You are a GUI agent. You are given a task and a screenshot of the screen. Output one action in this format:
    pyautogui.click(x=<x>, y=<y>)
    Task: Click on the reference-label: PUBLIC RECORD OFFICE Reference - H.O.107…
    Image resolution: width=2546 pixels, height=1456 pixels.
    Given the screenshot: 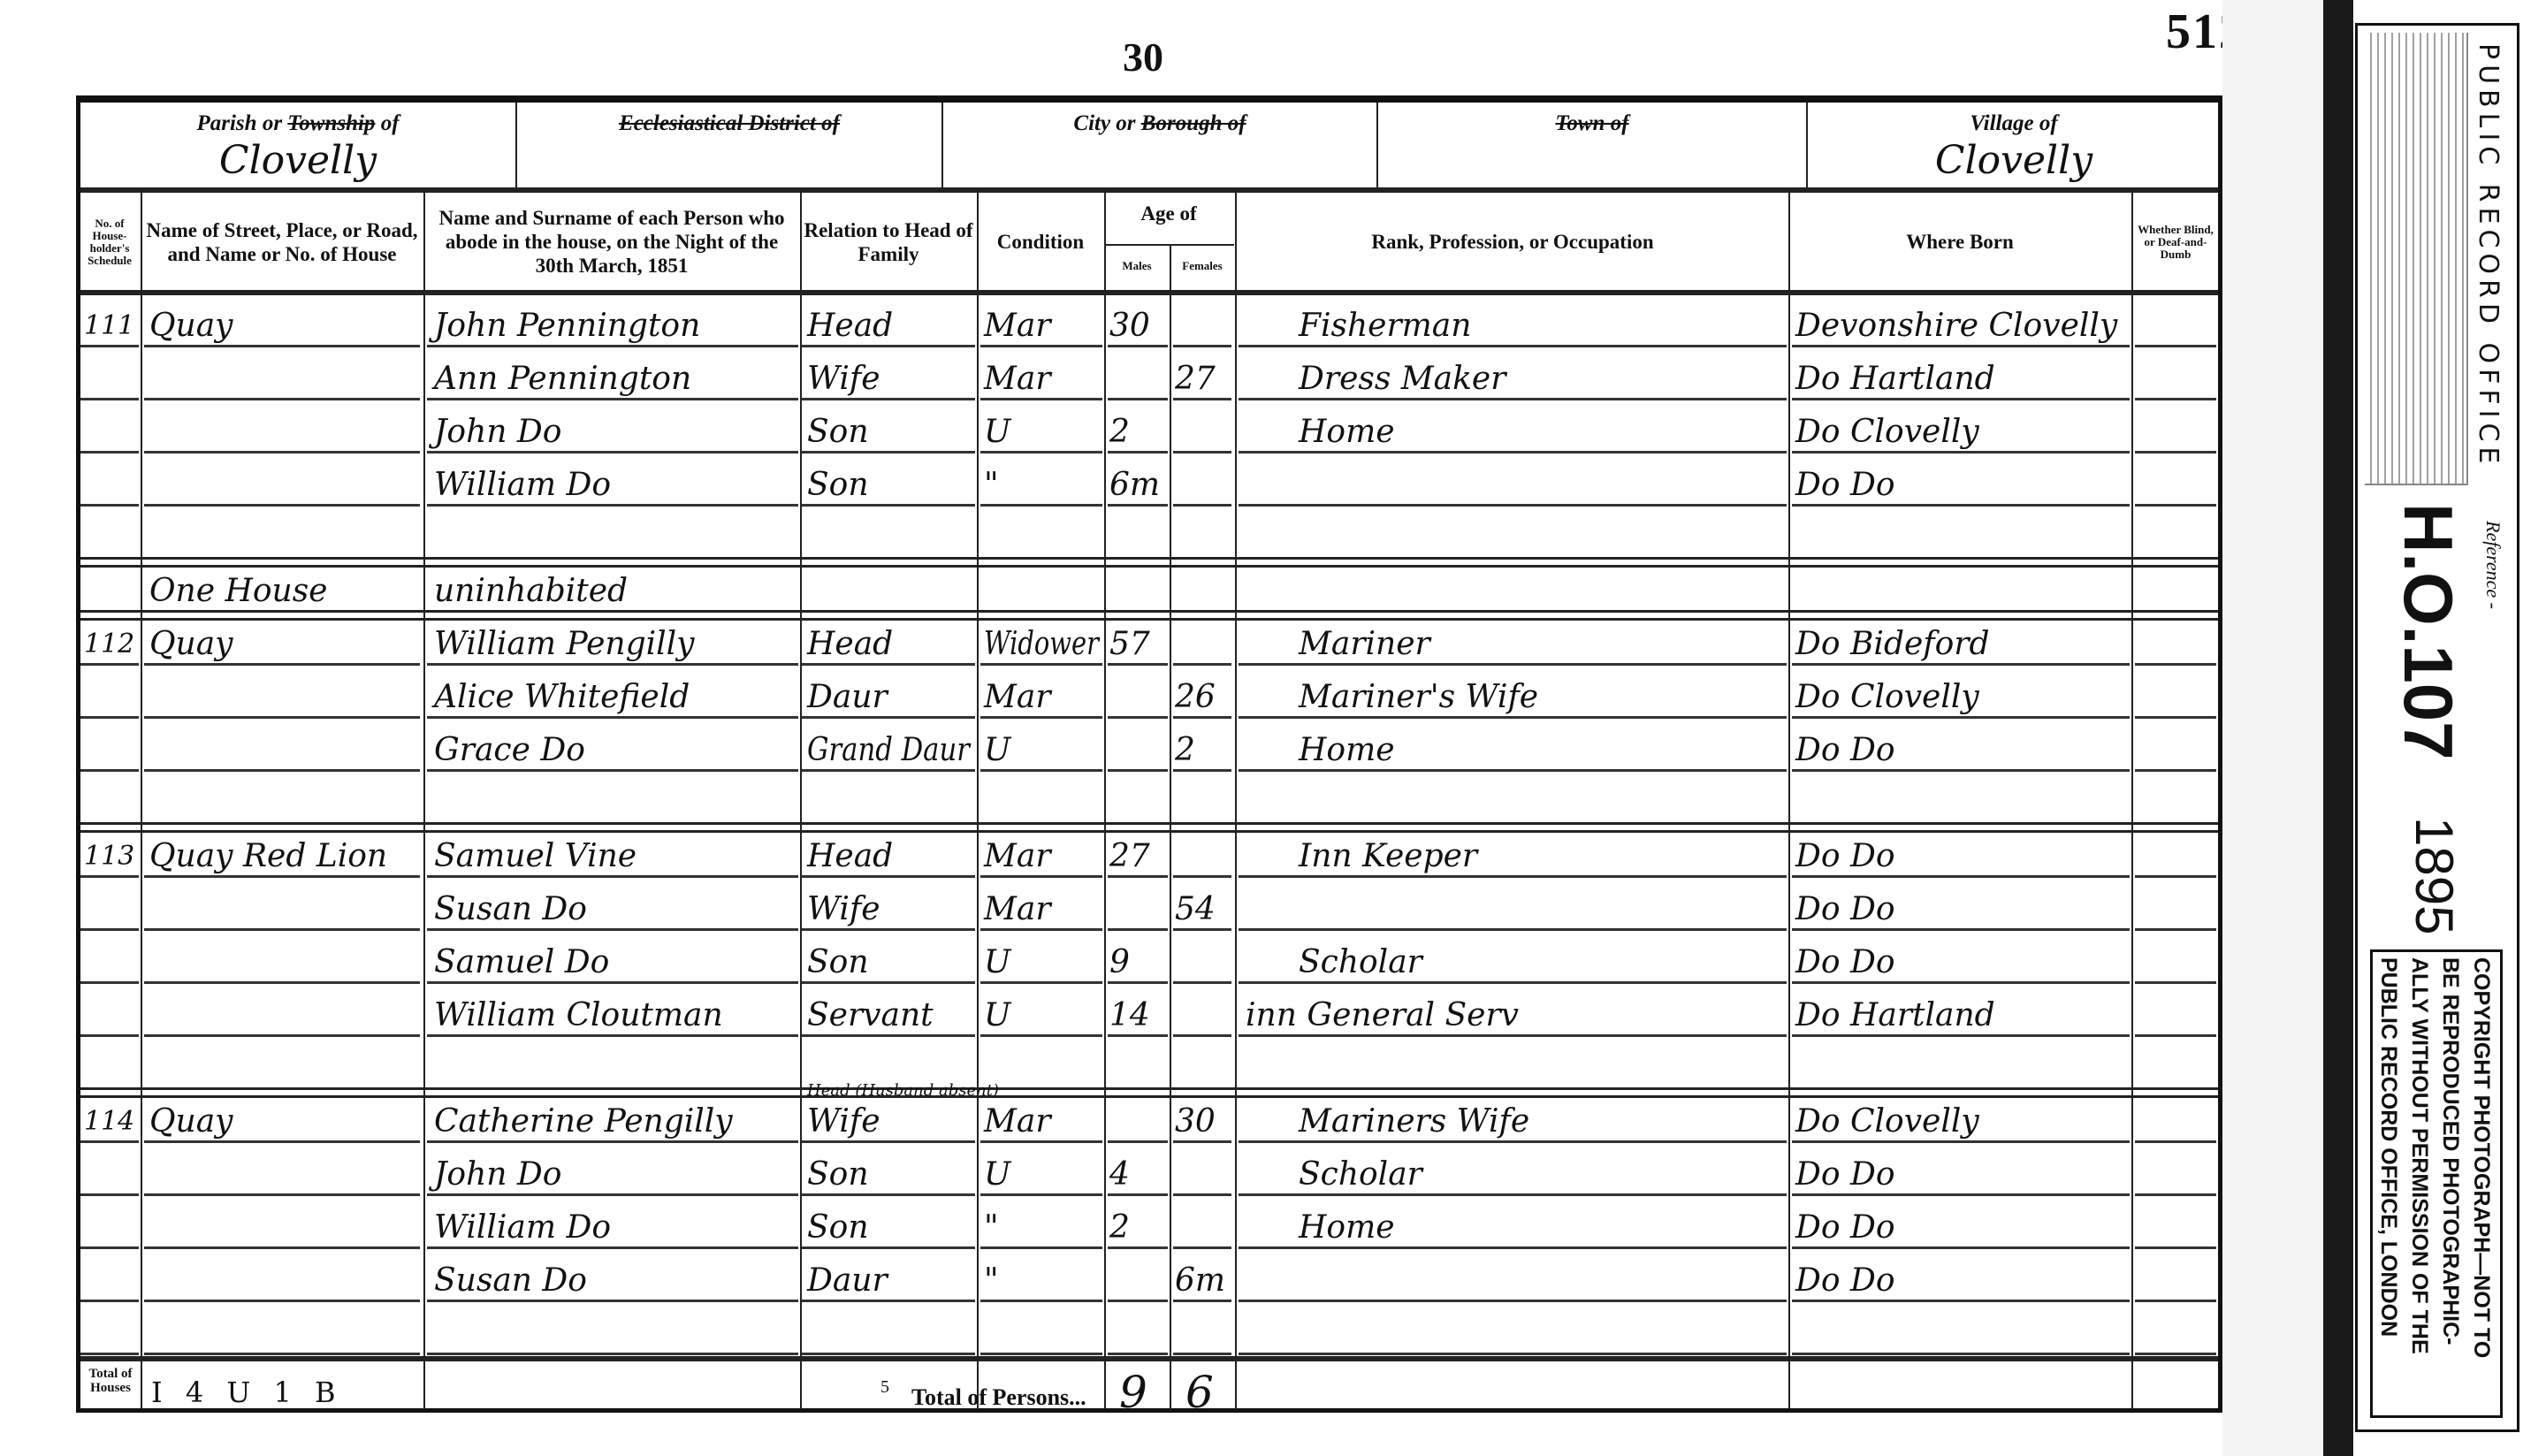 What is the action you would take?
    pyautogui.click(x=2437, y=727)
    